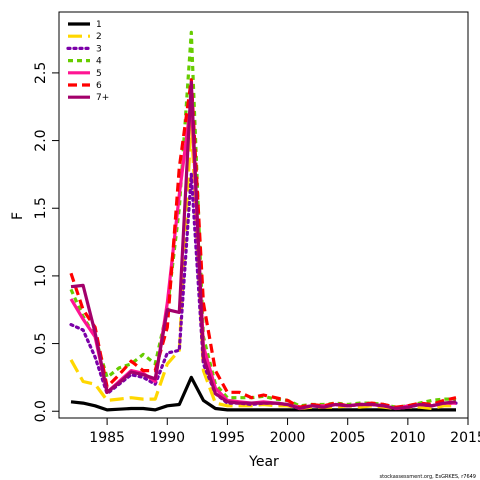 This screenshot has height=480, width=480. I want to click on y-axis: 0.0 0.5 1.0 1.5 2.0 2.5, so click(46, 242).